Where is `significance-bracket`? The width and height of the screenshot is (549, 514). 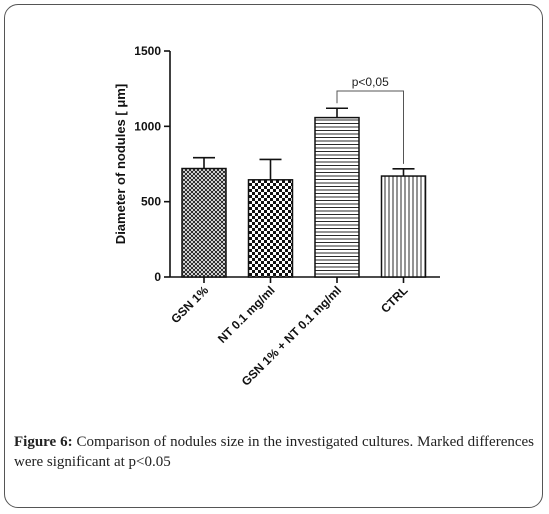
significance-bracket is located at coordinates (370, 127).